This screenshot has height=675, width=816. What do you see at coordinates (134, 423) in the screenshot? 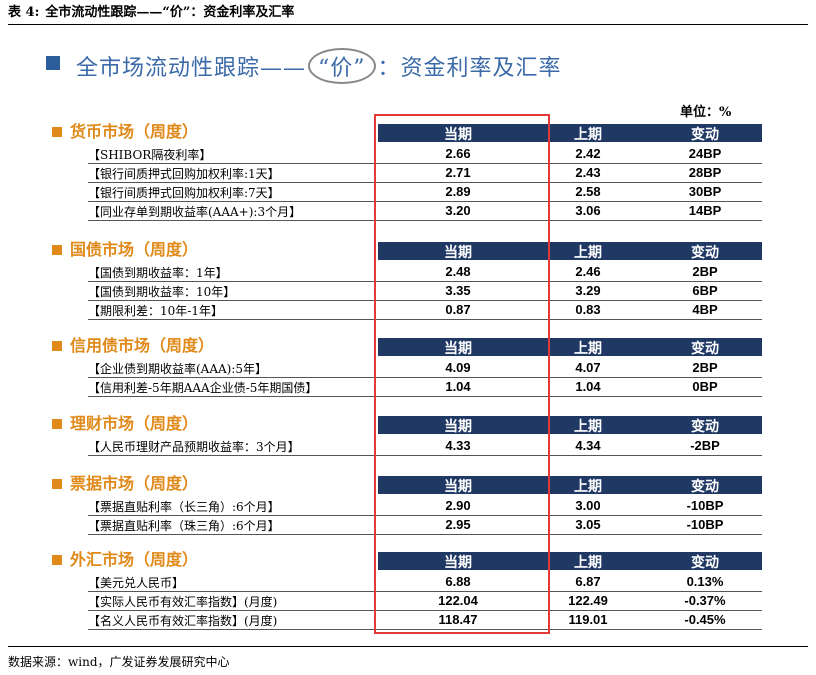
I see `section-title-text: 理财市场（周度）` at bounding box center [134, 423].